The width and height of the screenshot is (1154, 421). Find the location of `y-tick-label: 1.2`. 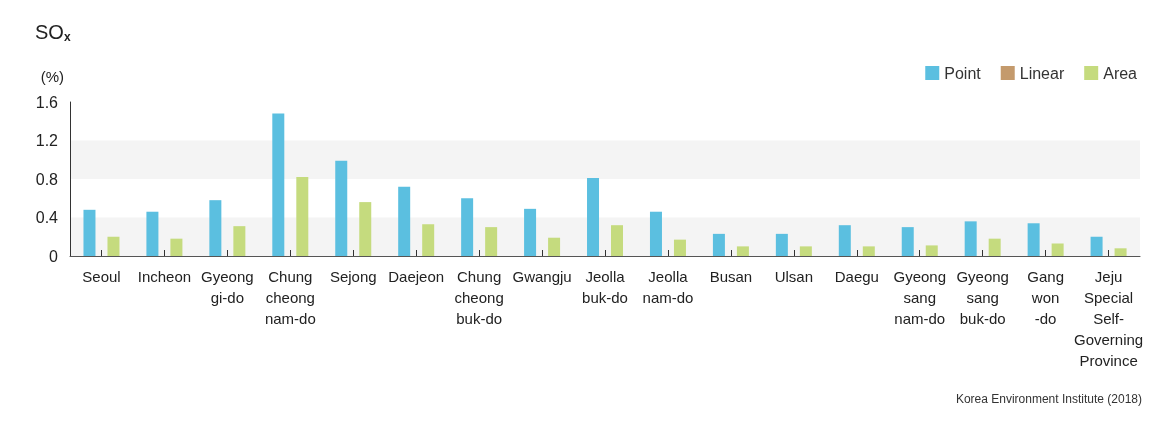

y-tick-label: 1.2 is located at coordinates (47, 140).